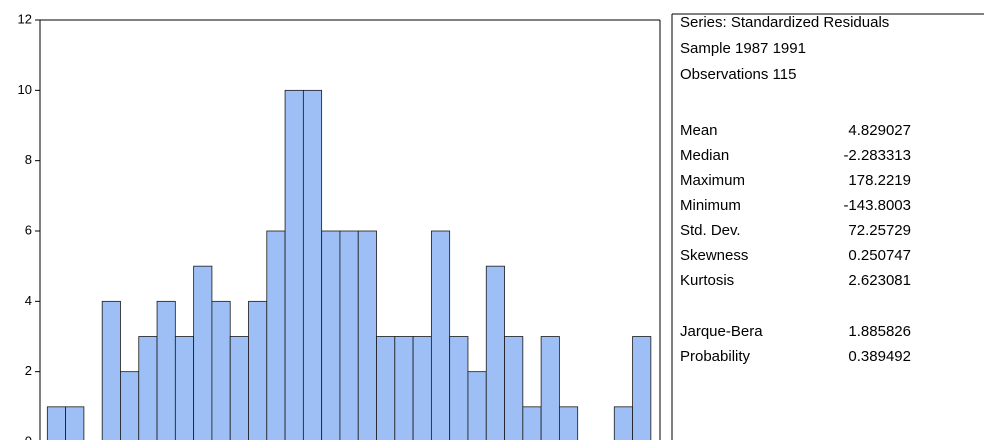 Image resolution: width=984 pixels, height=440 pixels. I want to click on stat-label: Probability, so click(715, 356).